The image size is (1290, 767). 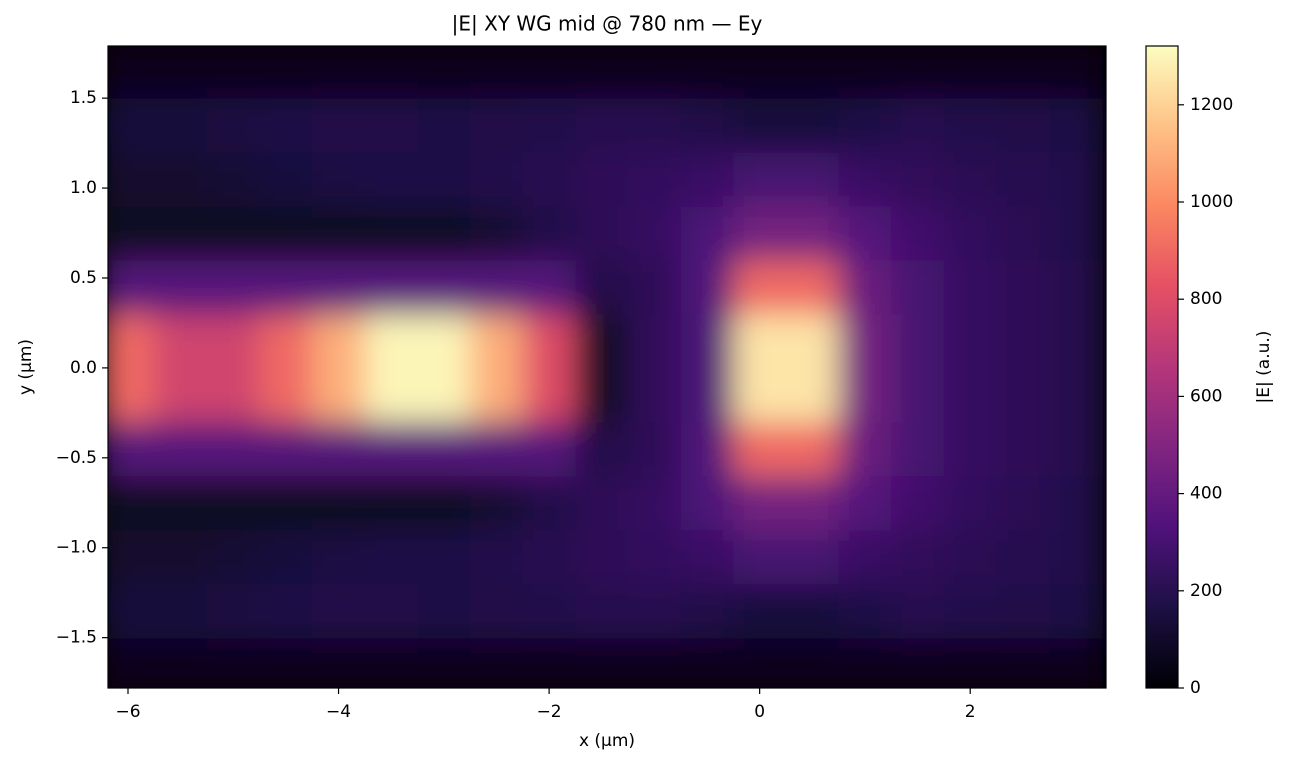 I want to click on y-tick-label: 1.0, so click(x=83, y=188).